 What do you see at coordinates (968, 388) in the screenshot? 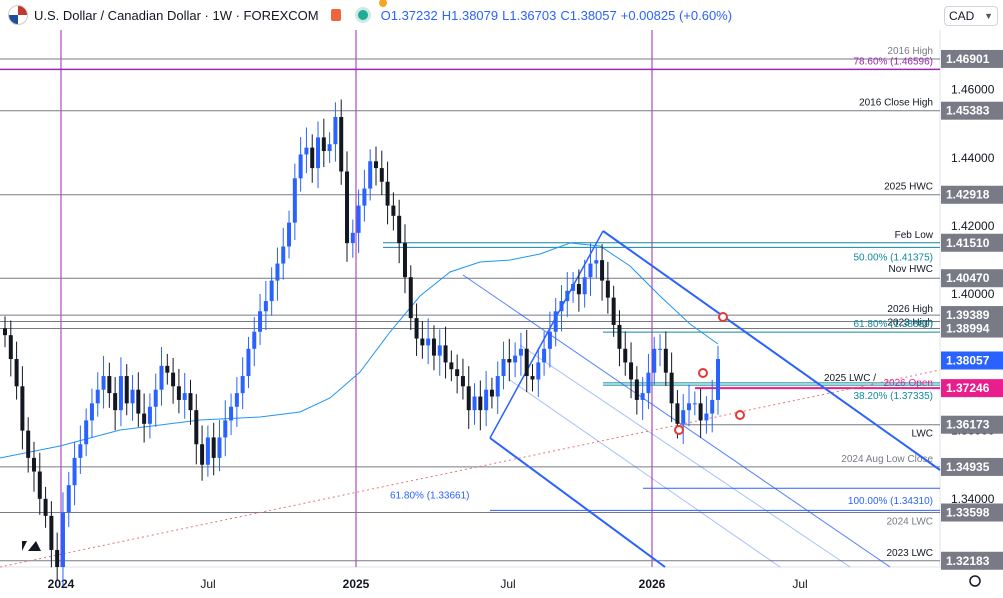
I see `price-tag-label: 1.37246` at bounding box center [968, 388].